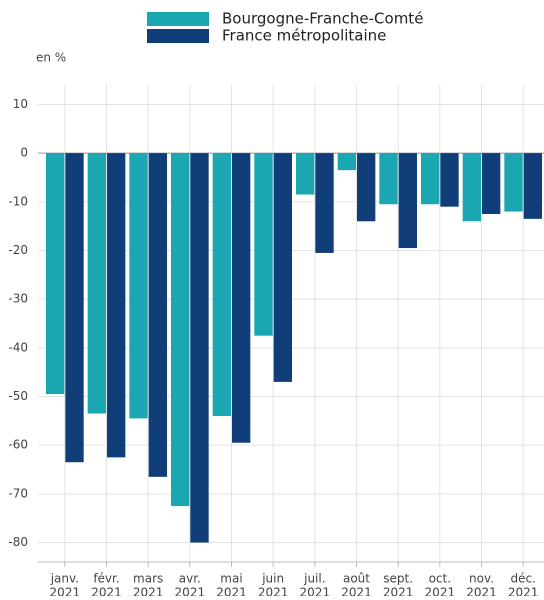  What do you see at coordinates (18, 250) in the screenshot?
I see `y-tick-label: -20` at bounding box center [18, 250].